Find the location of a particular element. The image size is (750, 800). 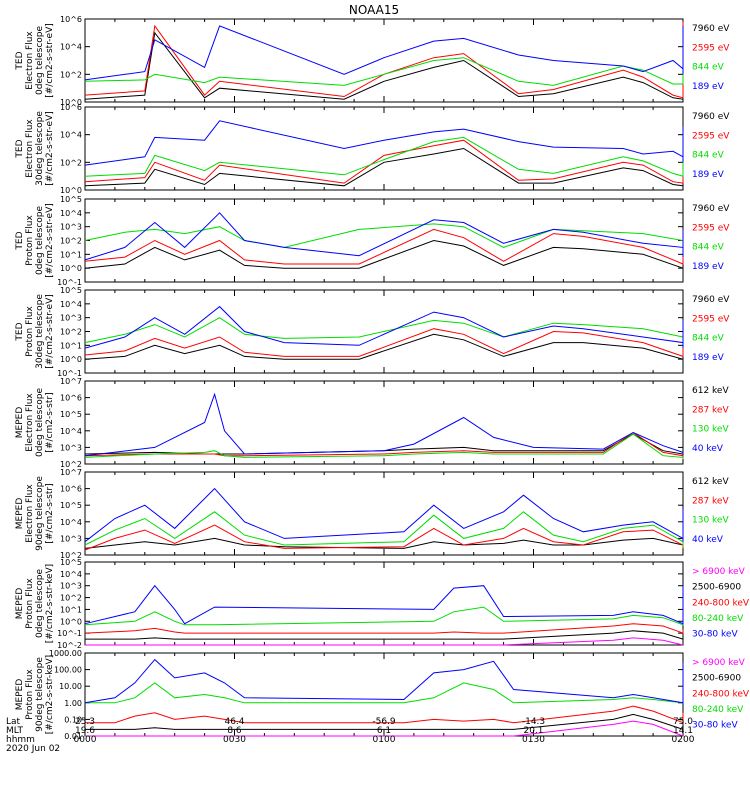

legend-entry: 40 keV is located at coordinates (708, 449).